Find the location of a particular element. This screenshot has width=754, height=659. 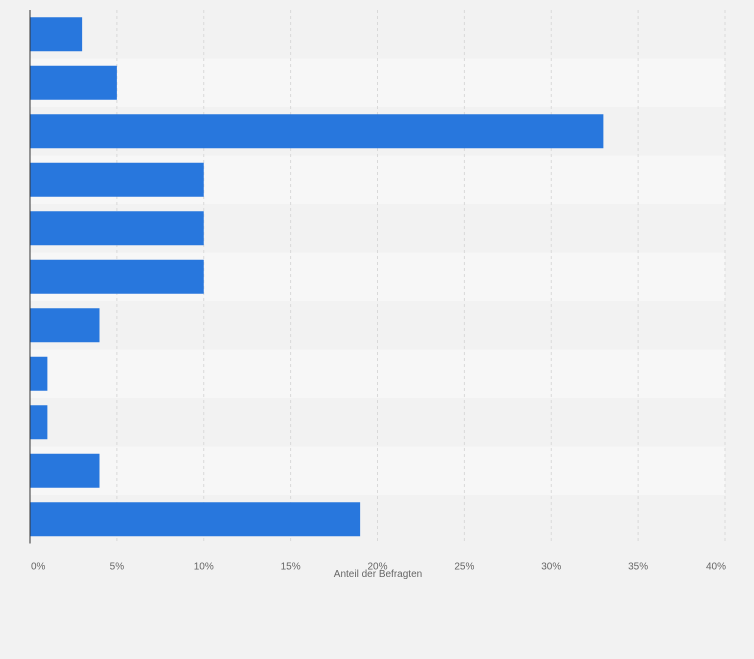

x-tick-label: 20% is located at coordinates (377, 567).